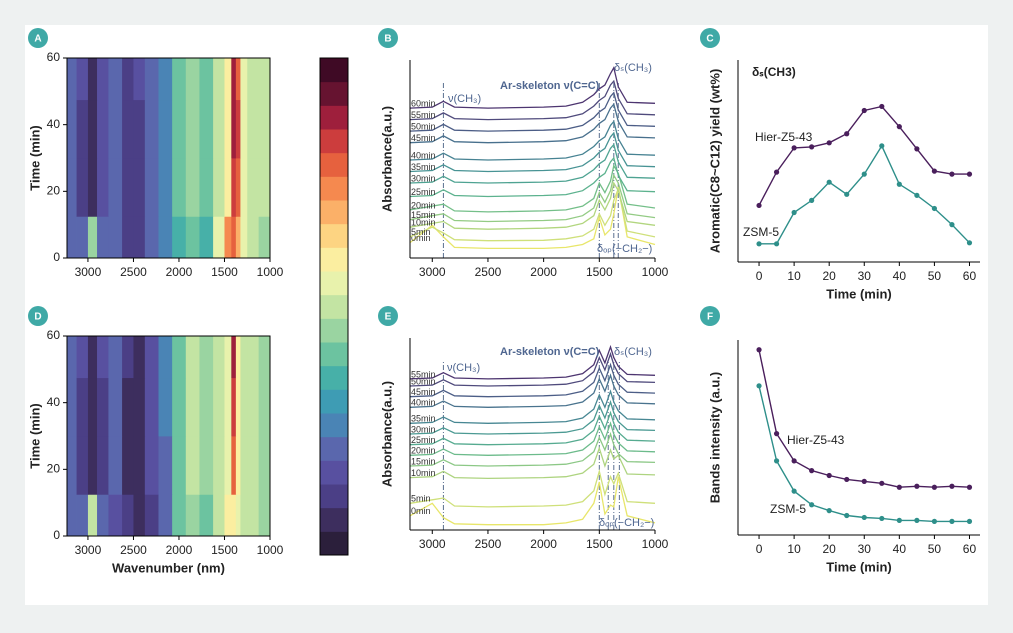 Image resolution: width=1013 pixels, height=633 pixels. Describe the element at coordinates (423, 419) in the screenshot. I see `series-label: 35min` at that location.